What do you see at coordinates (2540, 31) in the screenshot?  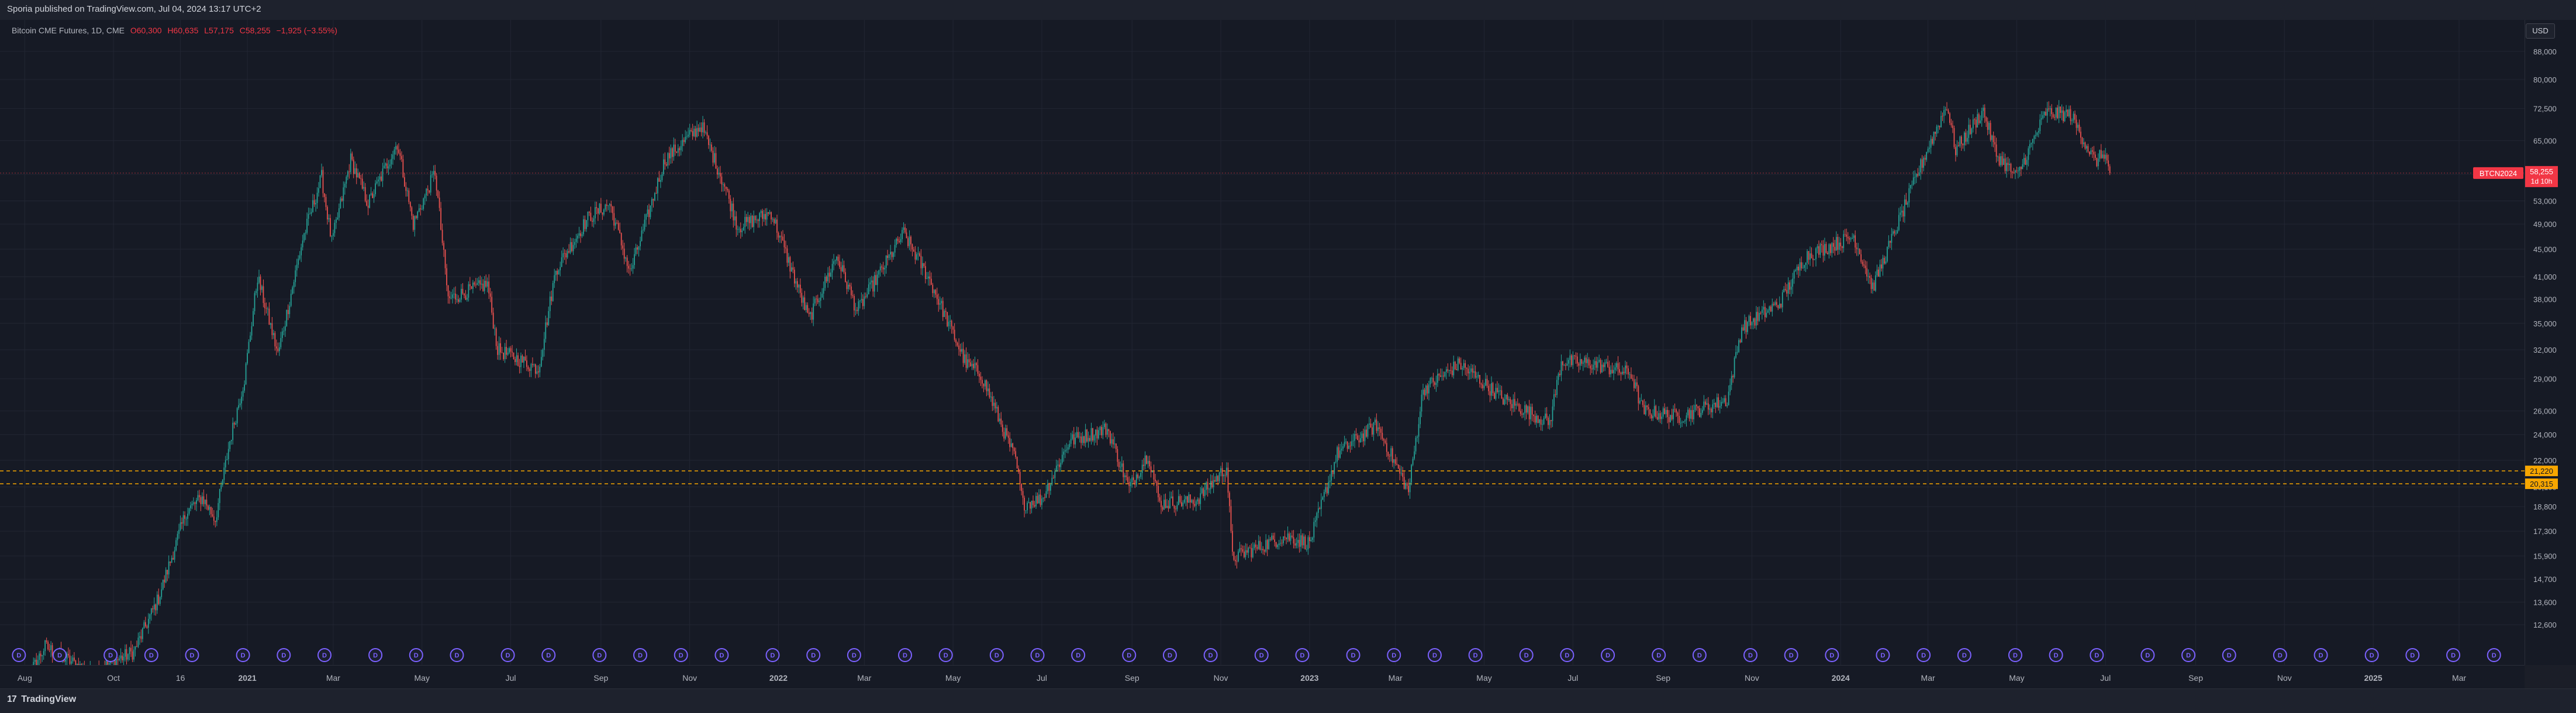 I see `currency-selector: USD` at bounding box center [2540, 31].